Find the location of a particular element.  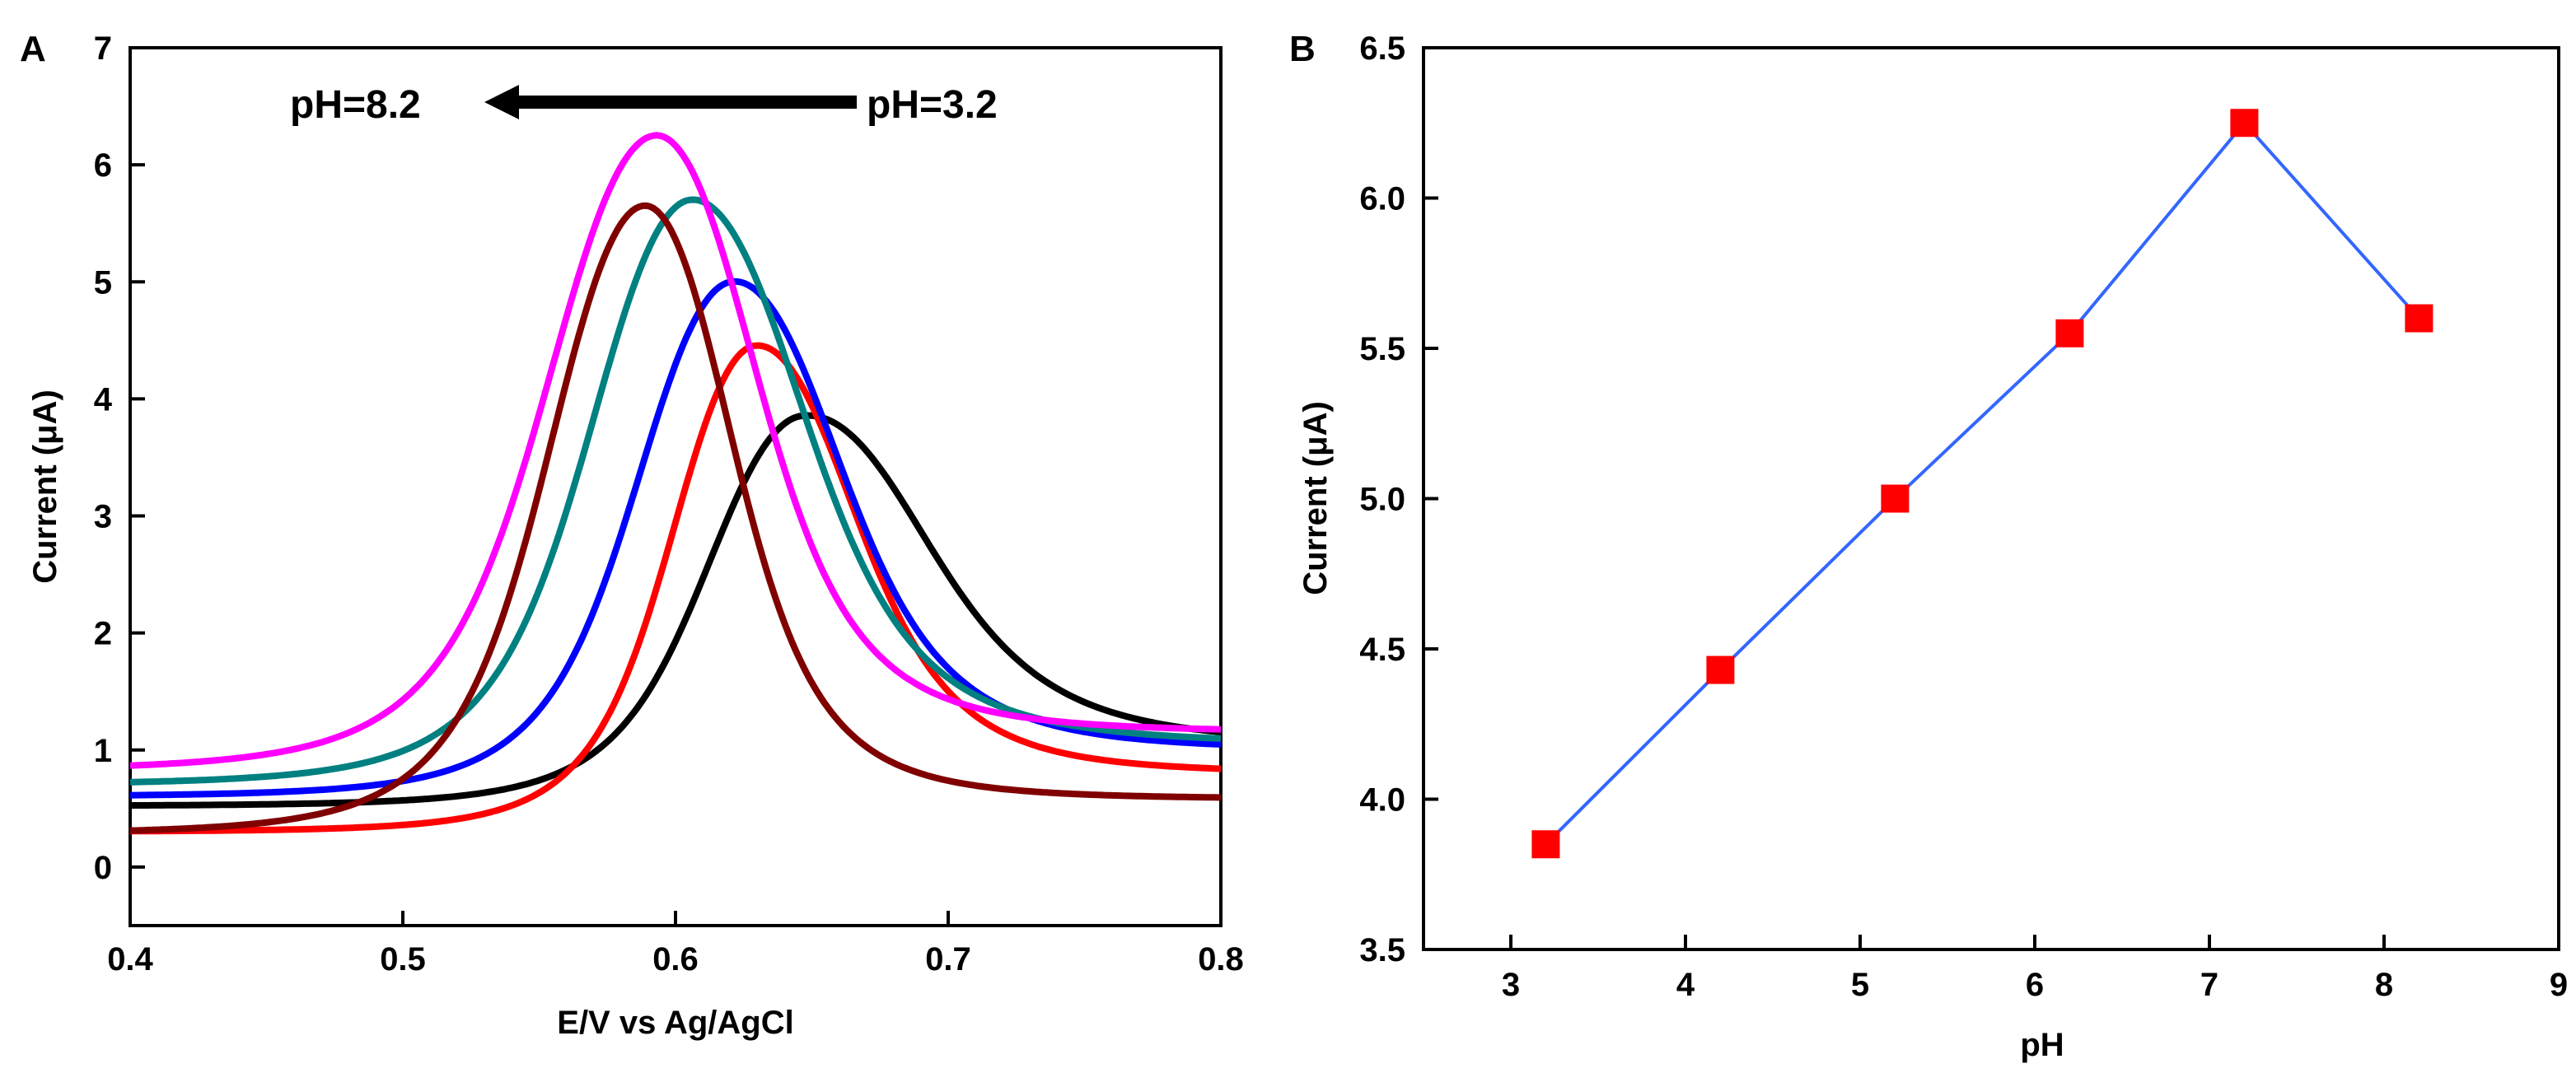

x-tick-label: 6 is located at coordinates (2035, 985).